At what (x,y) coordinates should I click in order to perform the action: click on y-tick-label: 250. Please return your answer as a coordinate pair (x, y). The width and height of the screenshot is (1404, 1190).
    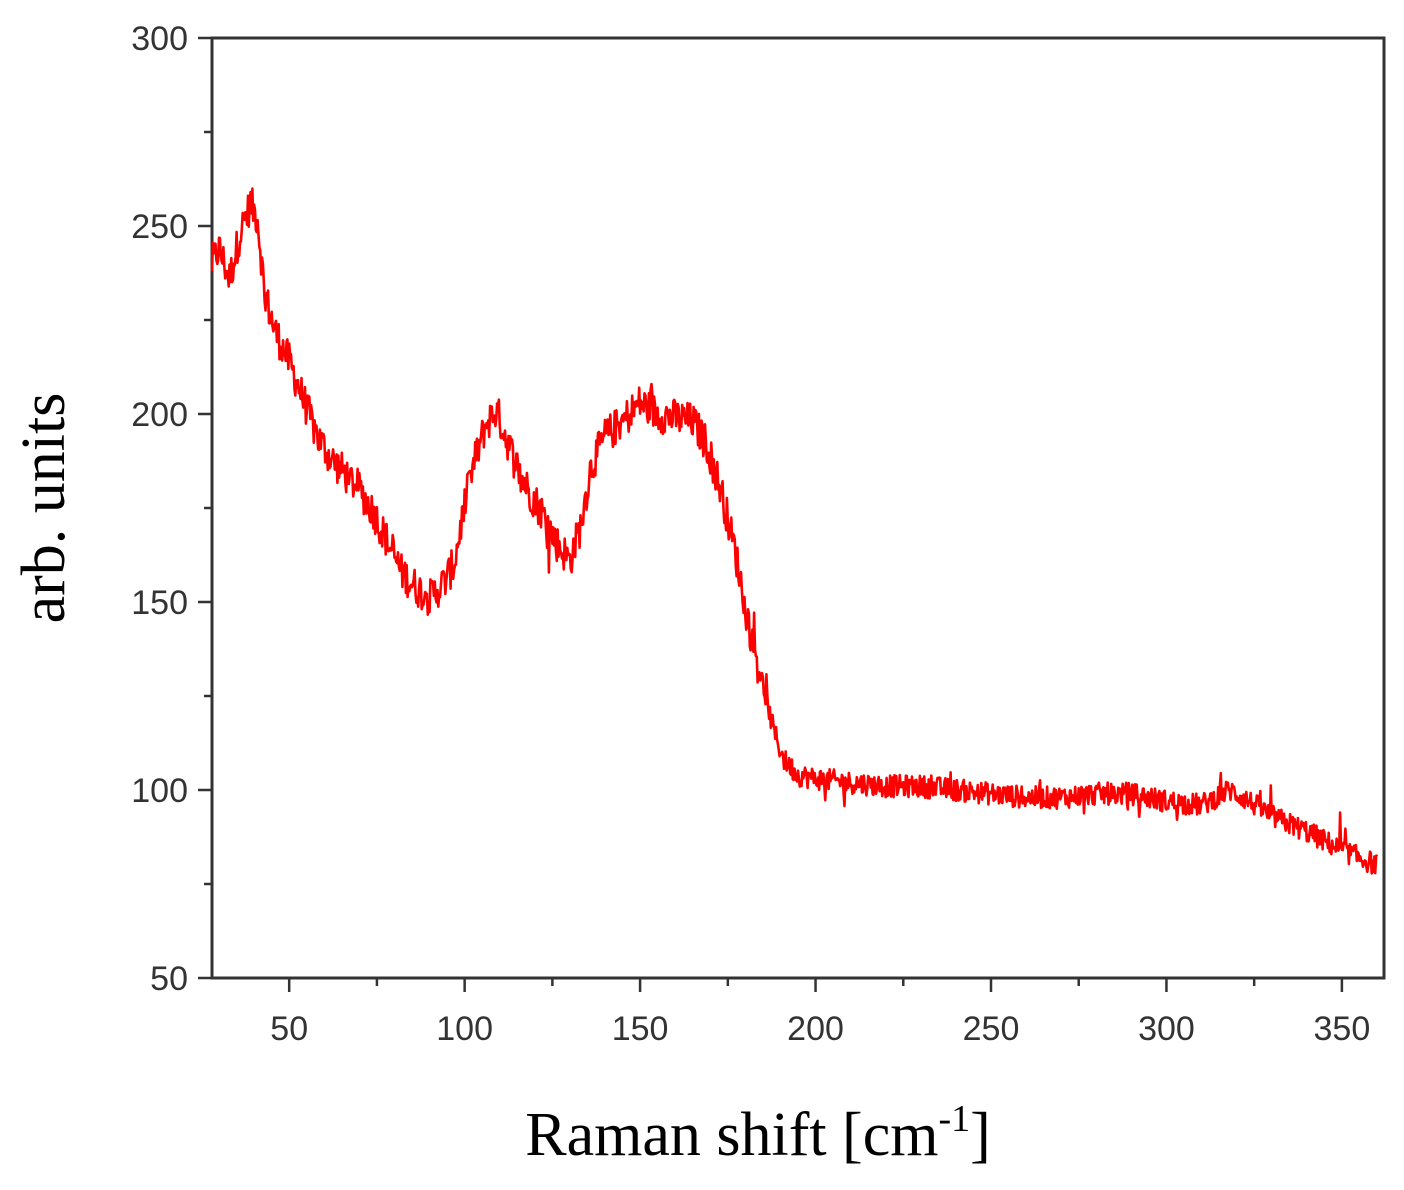
    Looking at the image, I should click on (159, 227).